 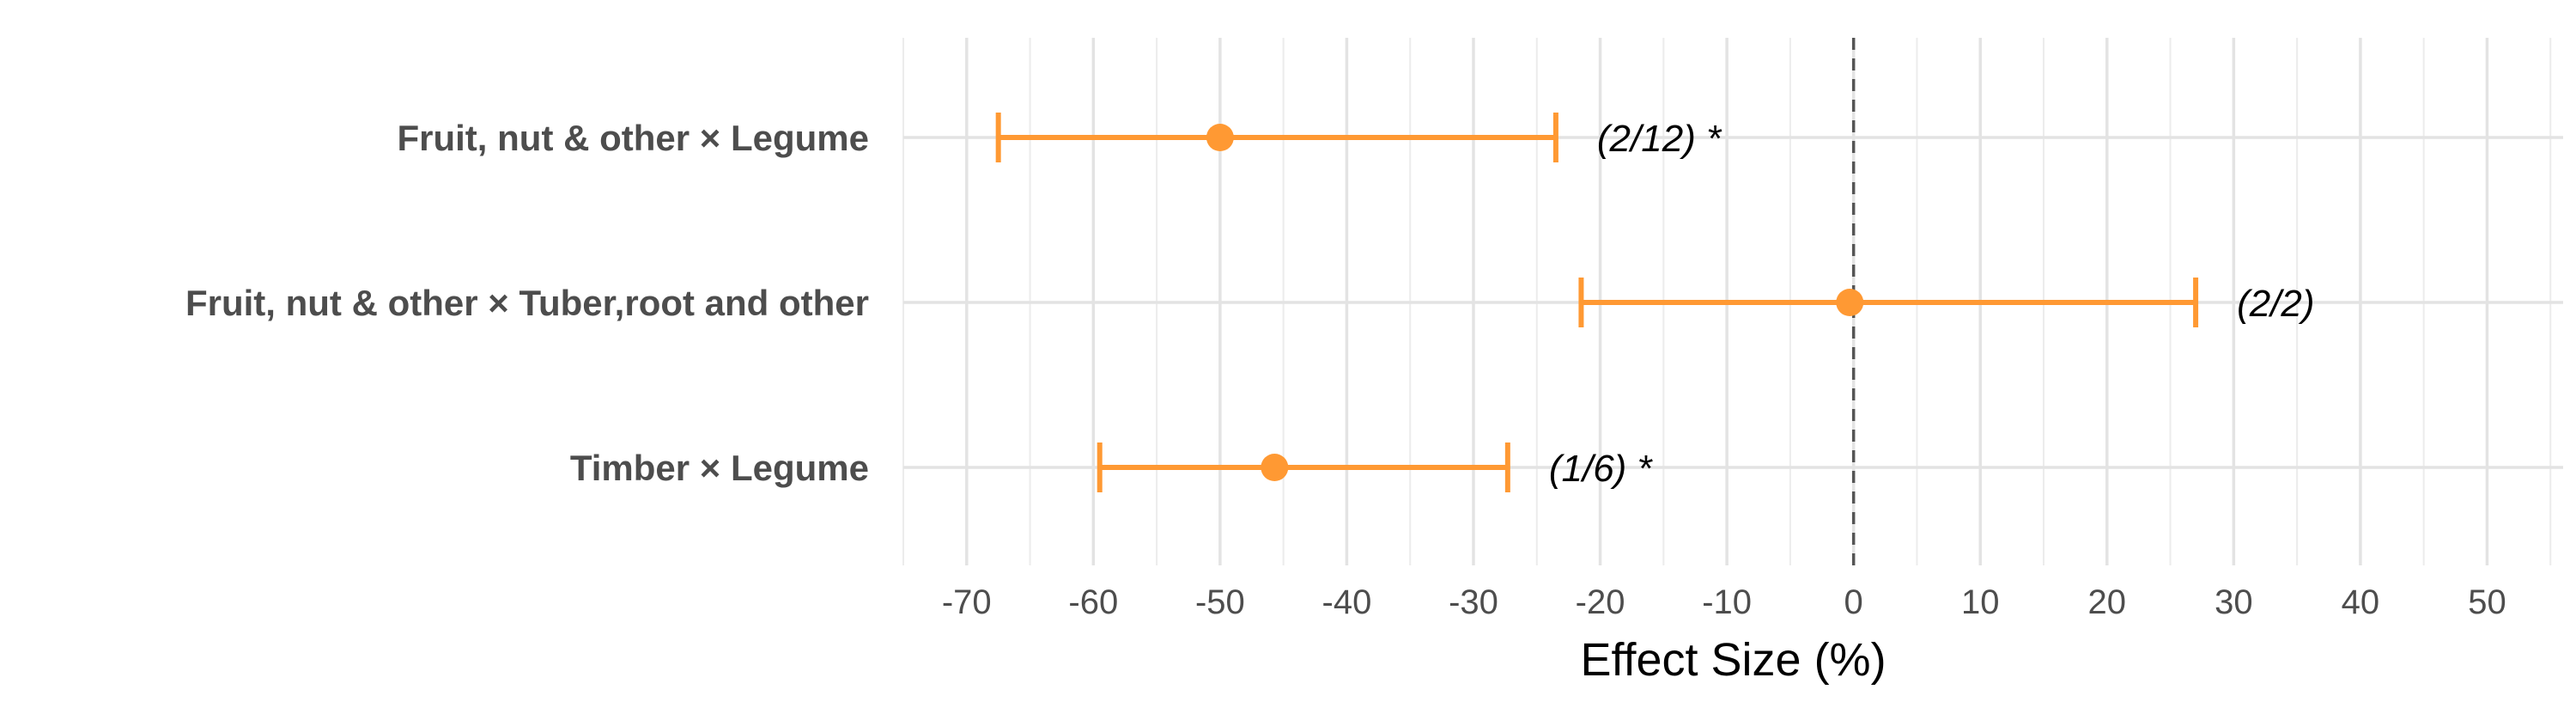 I want to click on x-tick-label: -10, so click(x=1727, y=602).